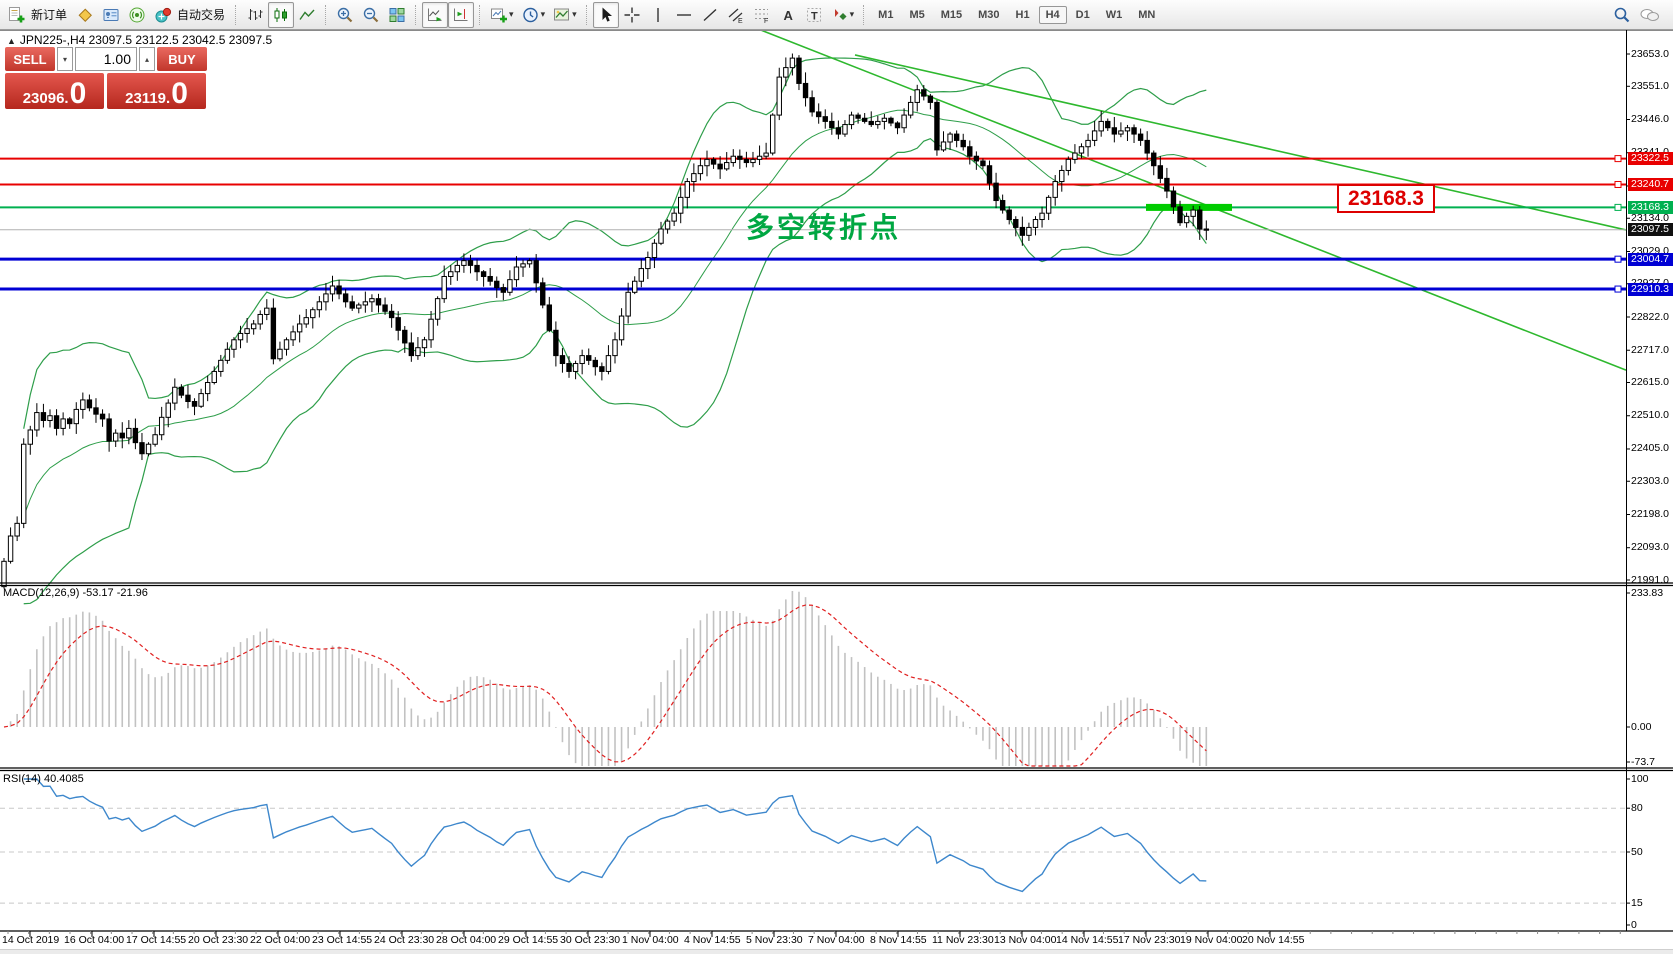  I want to click on timeframe-m15: M15, so click(951, 14).